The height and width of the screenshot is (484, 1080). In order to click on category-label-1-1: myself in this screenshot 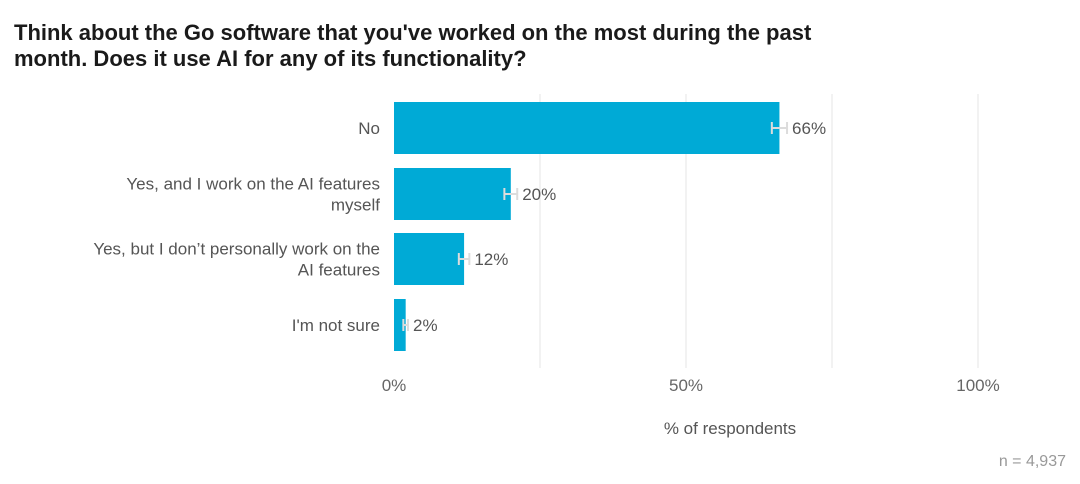, I will do `click(355, 205)`.